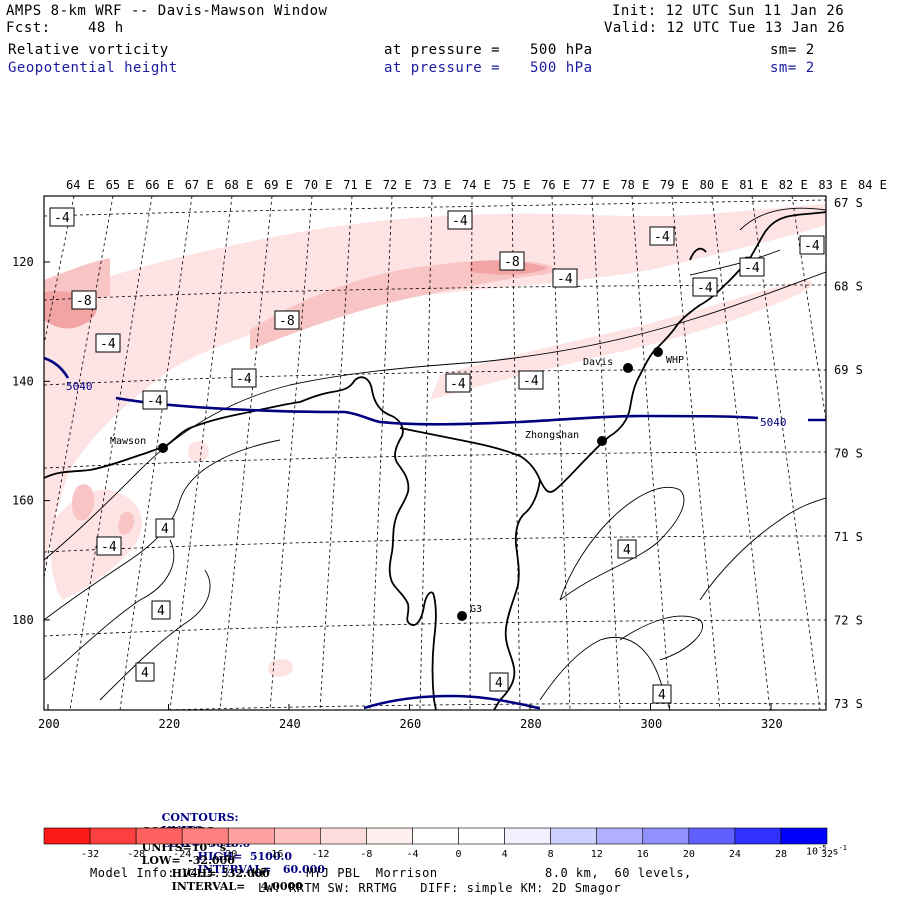 The image size is (900, 900). I want to click on station-davis: Davis, so click(608, 365).